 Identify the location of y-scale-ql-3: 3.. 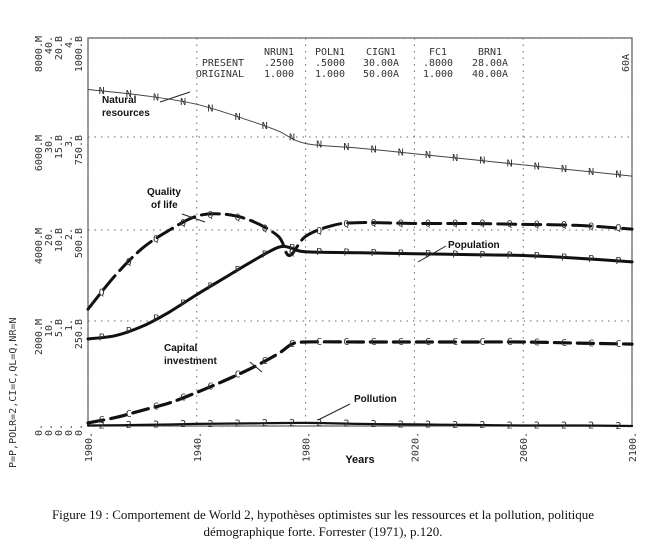
(69, 141).